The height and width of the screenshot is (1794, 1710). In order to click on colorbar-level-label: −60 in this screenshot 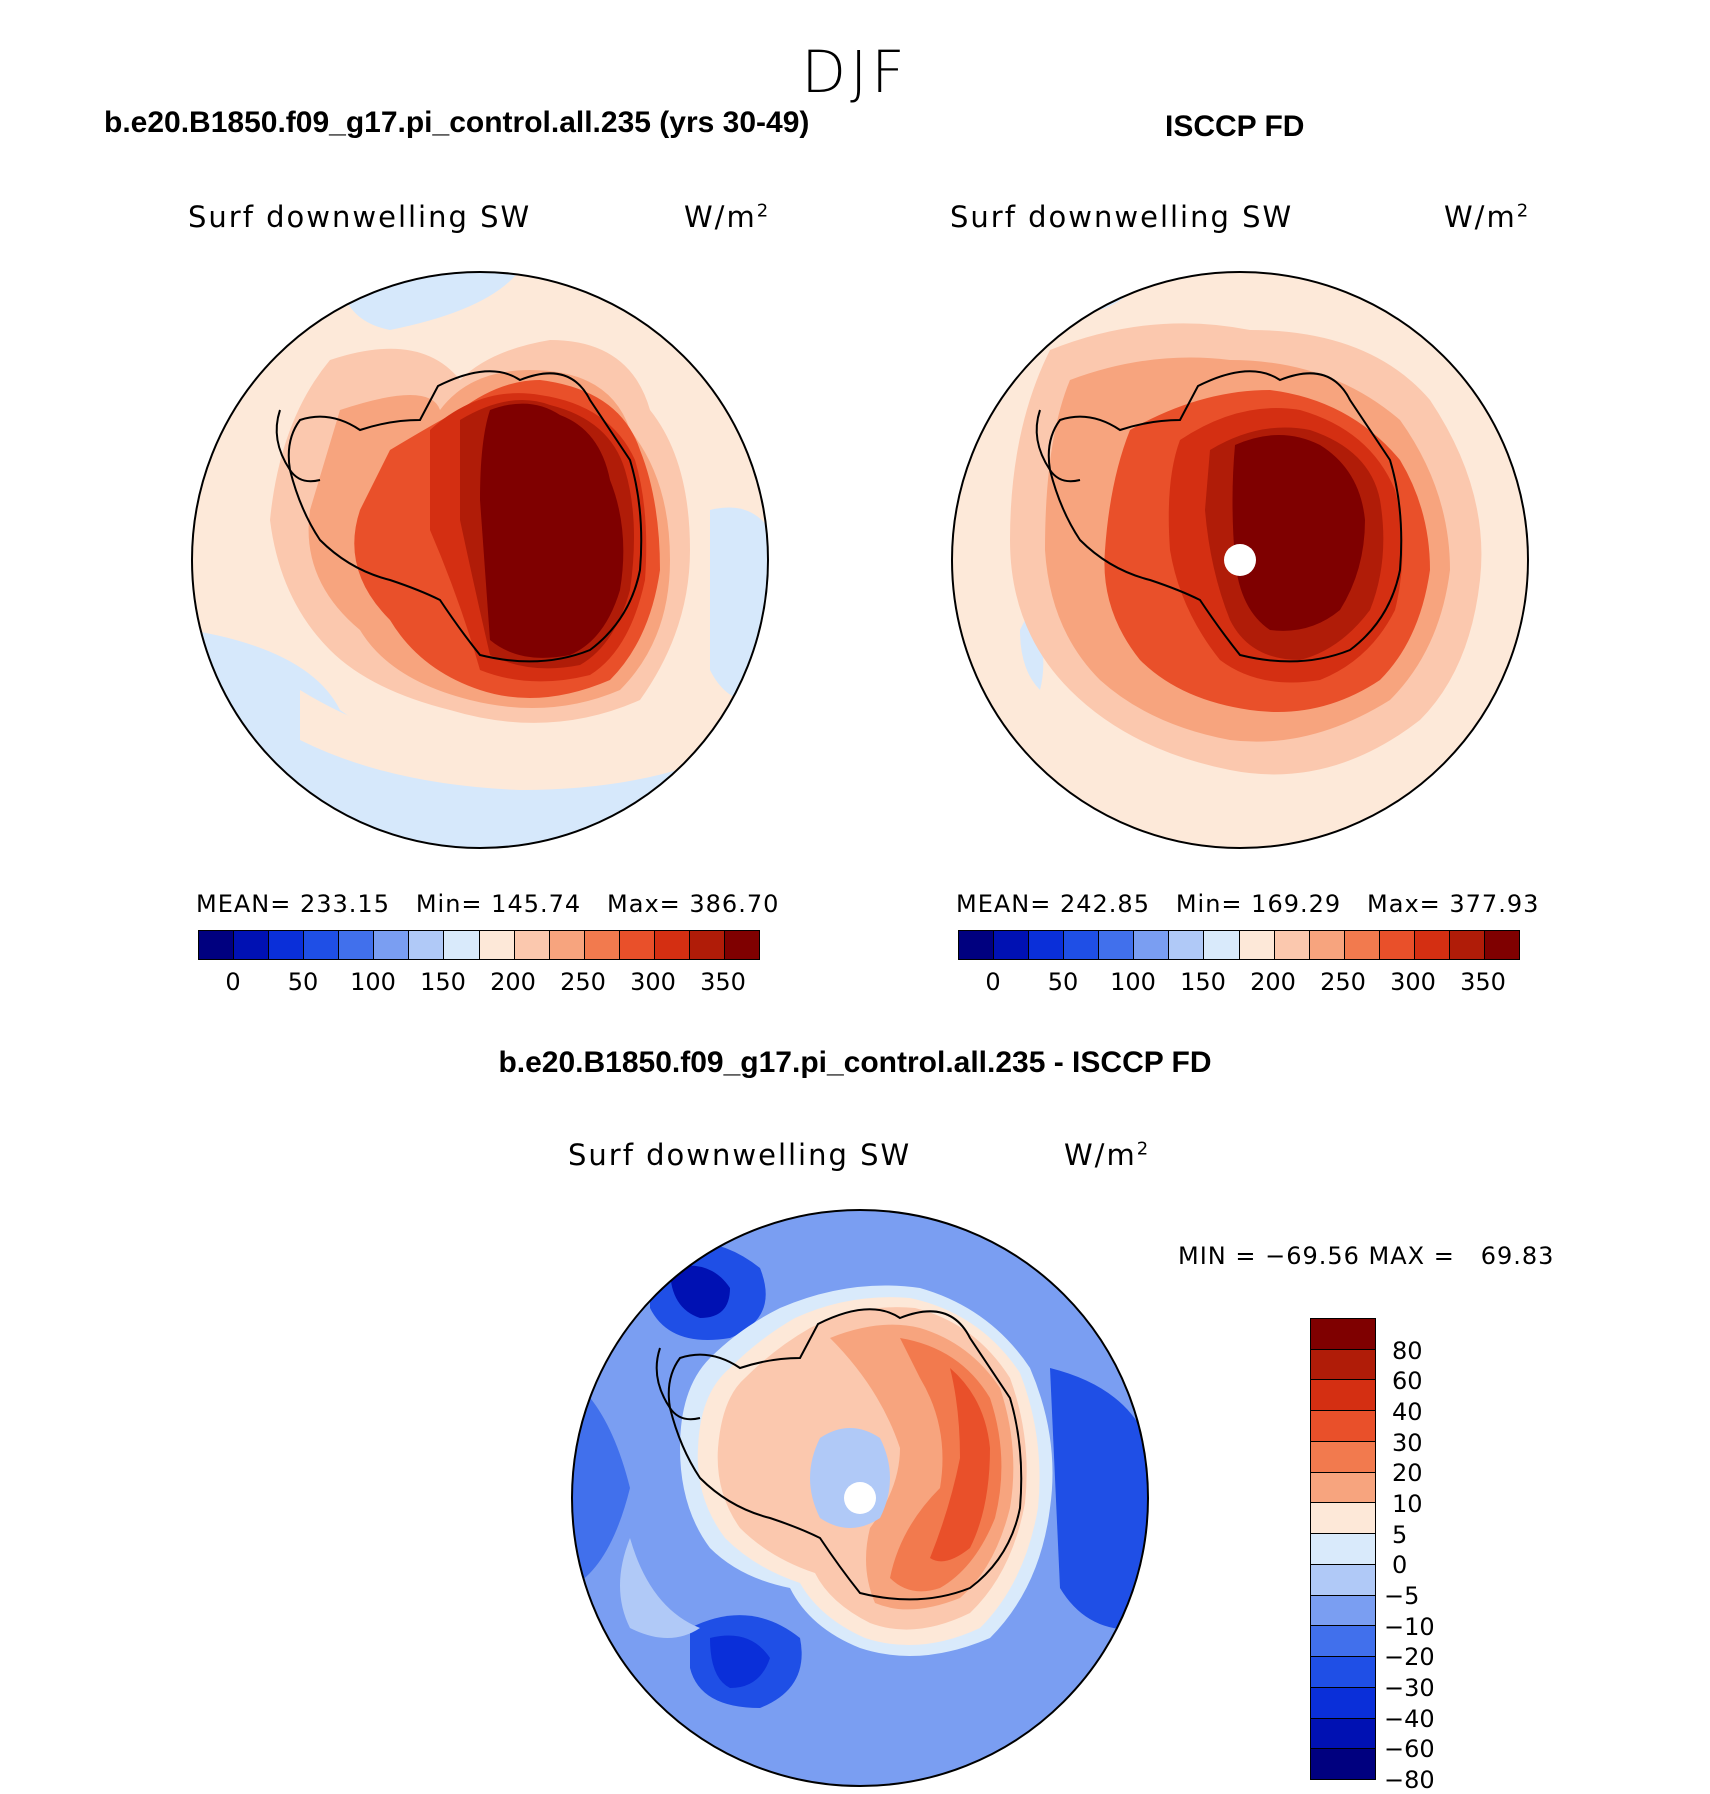, I will do `click(1409, 1749)`.